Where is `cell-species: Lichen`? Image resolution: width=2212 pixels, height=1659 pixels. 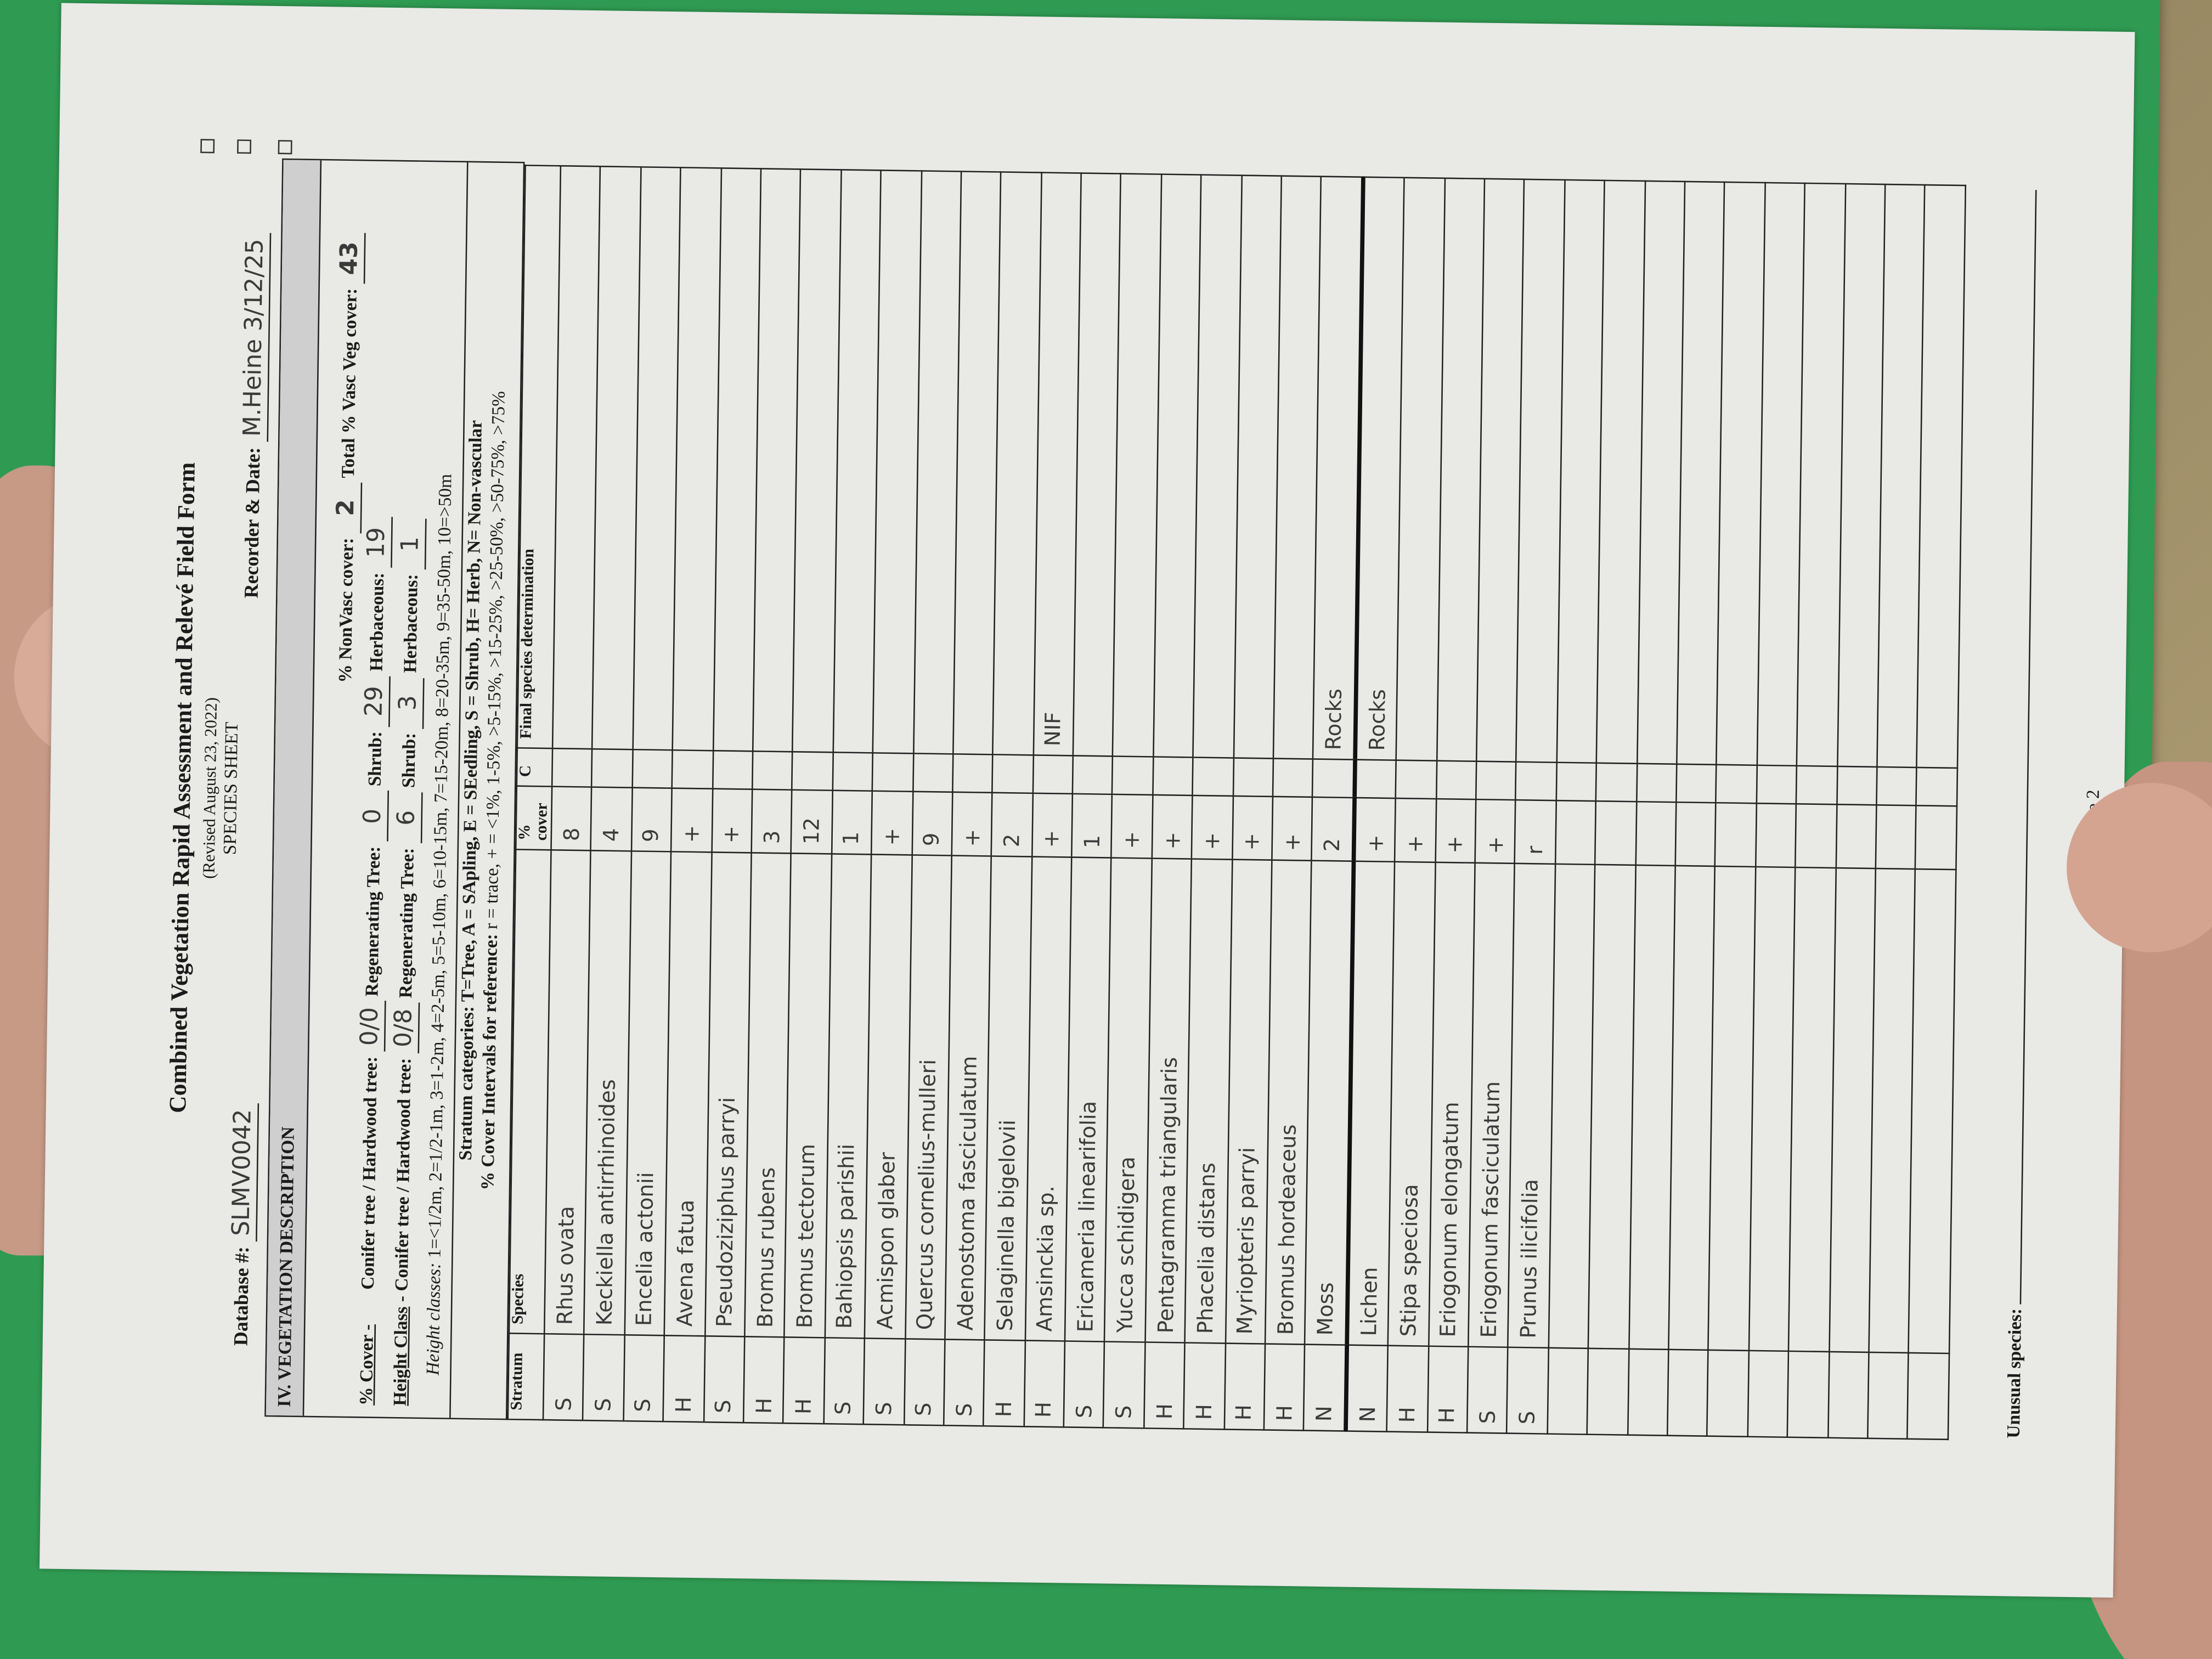
cell-species: Lichen is located at coordinates (1370, 1103).